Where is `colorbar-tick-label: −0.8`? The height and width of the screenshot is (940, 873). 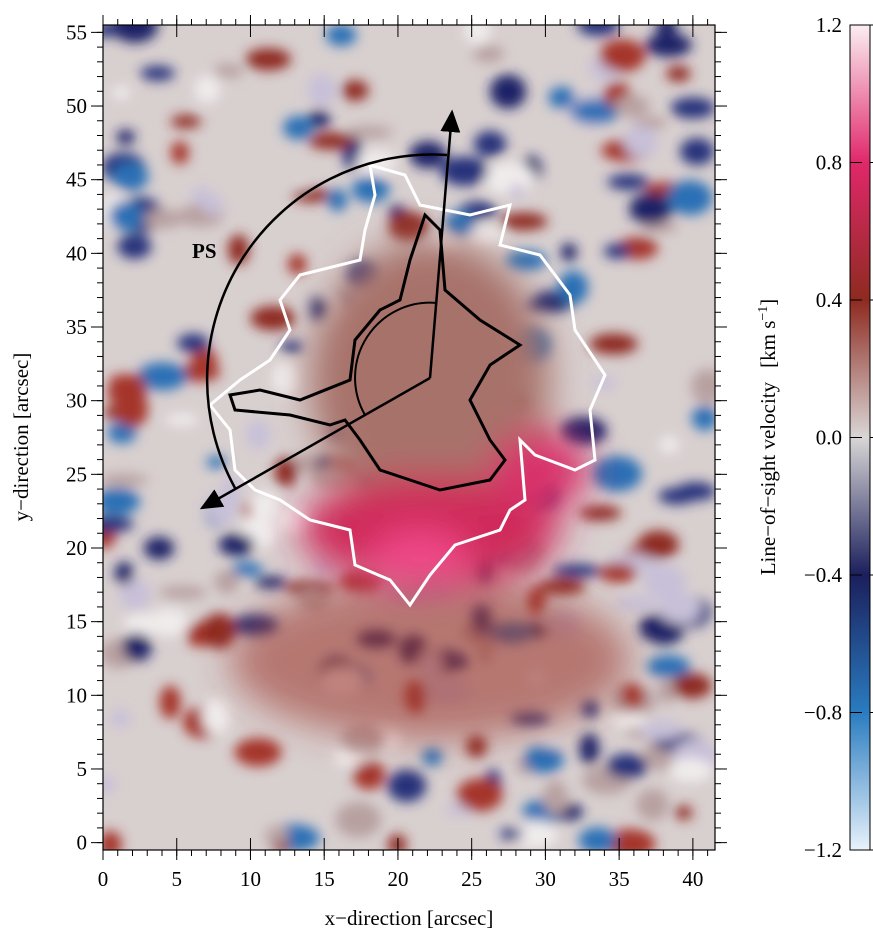 colorbar-tick-label: −0.8 is located at coordinates (823, 713).